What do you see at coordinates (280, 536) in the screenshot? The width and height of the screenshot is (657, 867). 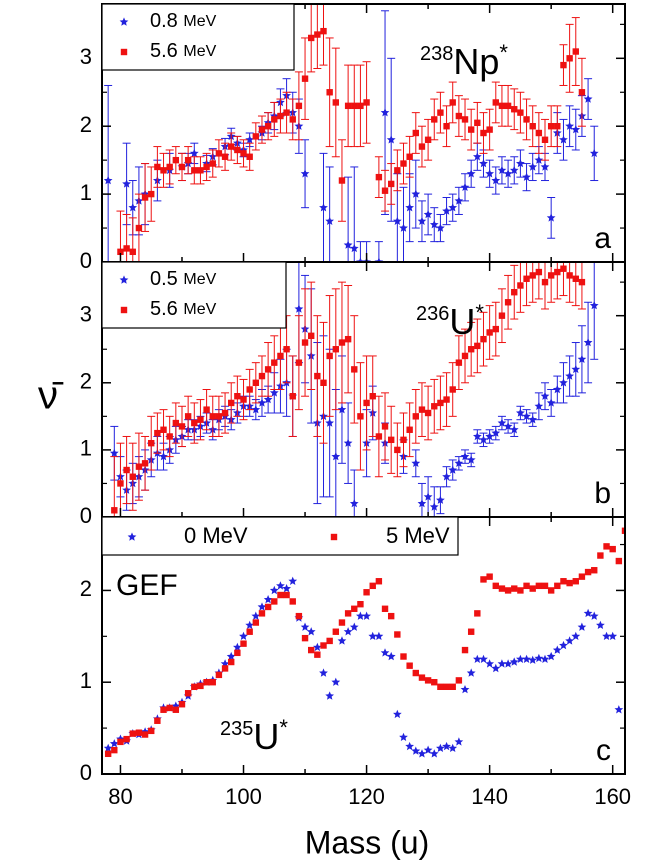 I see `legend: 0 MeV 5 MeV` at bounding box center [280, 536].